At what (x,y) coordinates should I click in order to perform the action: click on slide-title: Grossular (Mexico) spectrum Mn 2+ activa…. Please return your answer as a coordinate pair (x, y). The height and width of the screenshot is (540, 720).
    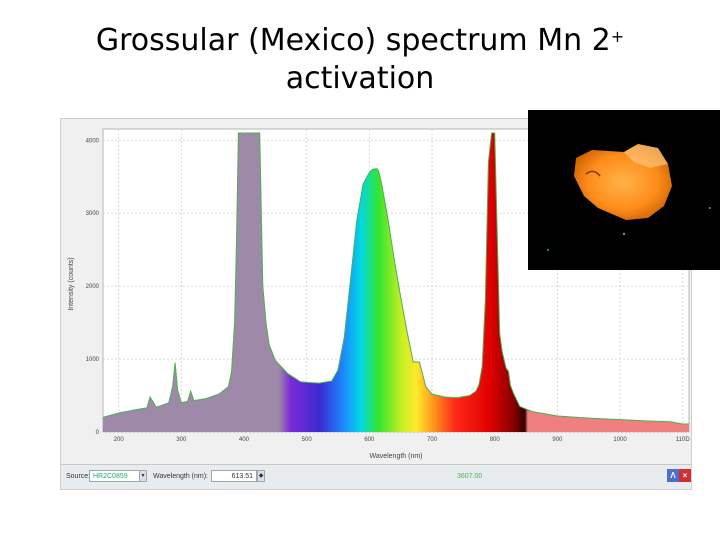
    Looking at the image, I should click on (360, 60).